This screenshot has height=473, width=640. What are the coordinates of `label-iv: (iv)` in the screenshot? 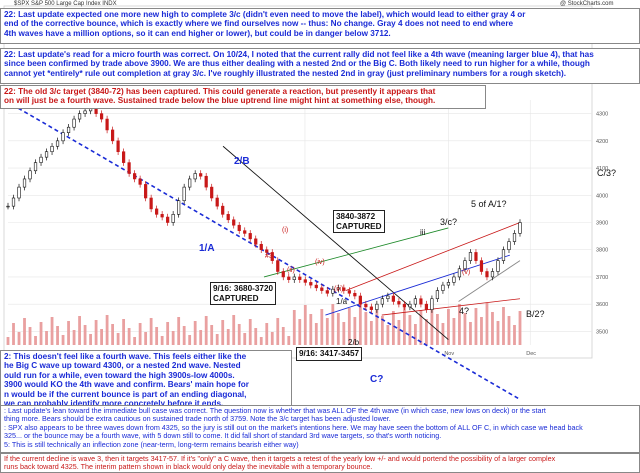 It's located at (320, 262).